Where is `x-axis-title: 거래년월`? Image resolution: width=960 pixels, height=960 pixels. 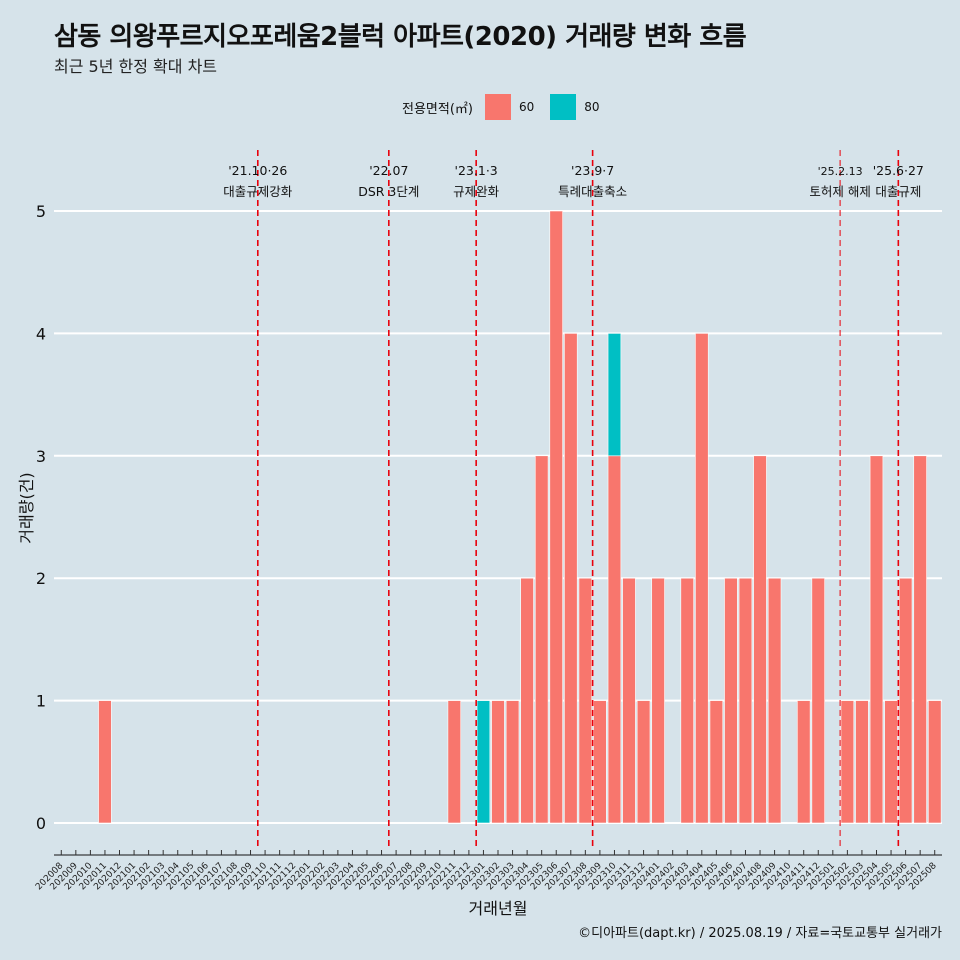
x-axis-title: 거래년월 is located at coordinates (498, 908).